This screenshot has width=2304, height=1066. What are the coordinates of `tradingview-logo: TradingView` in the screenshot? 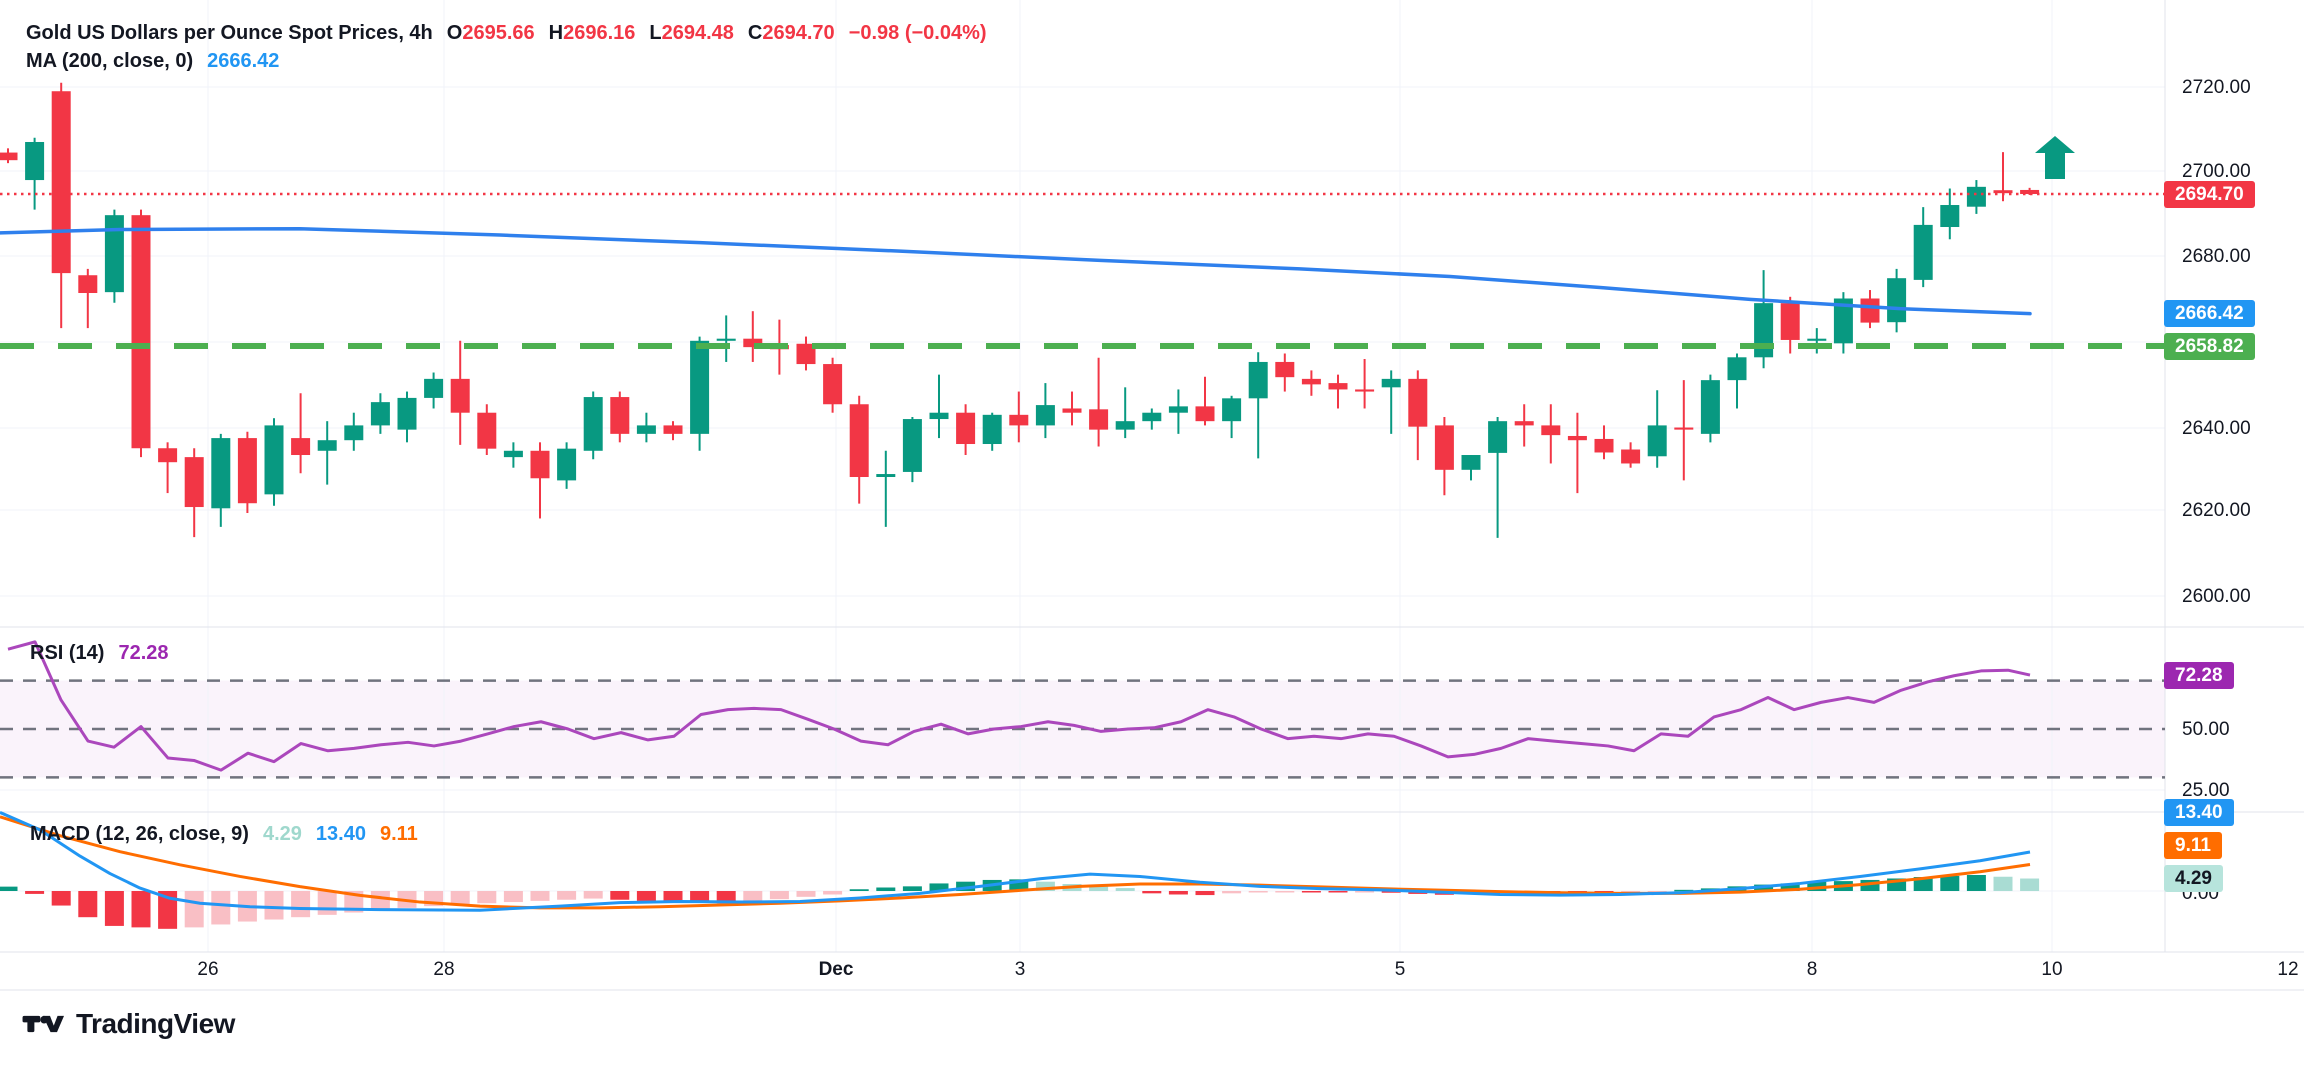 It's located at (128, 1024).